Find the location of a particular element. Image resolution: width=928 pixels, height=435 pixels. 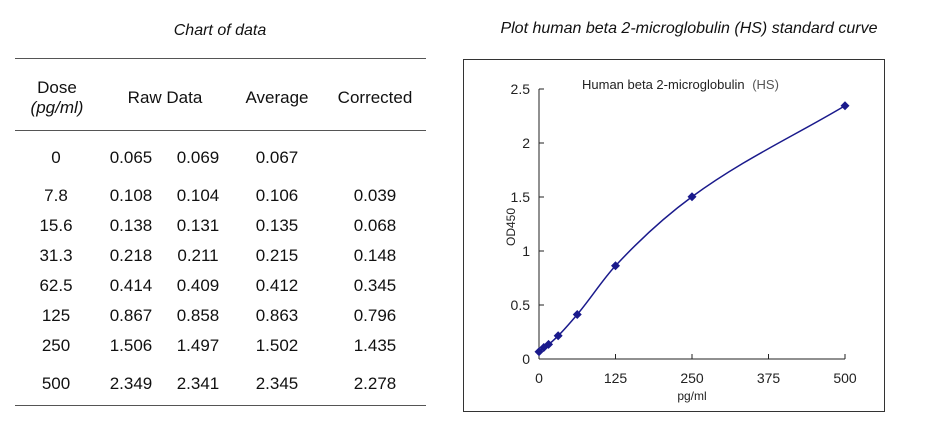

y-tick-label: 0 is located at coordinates (526, 359).